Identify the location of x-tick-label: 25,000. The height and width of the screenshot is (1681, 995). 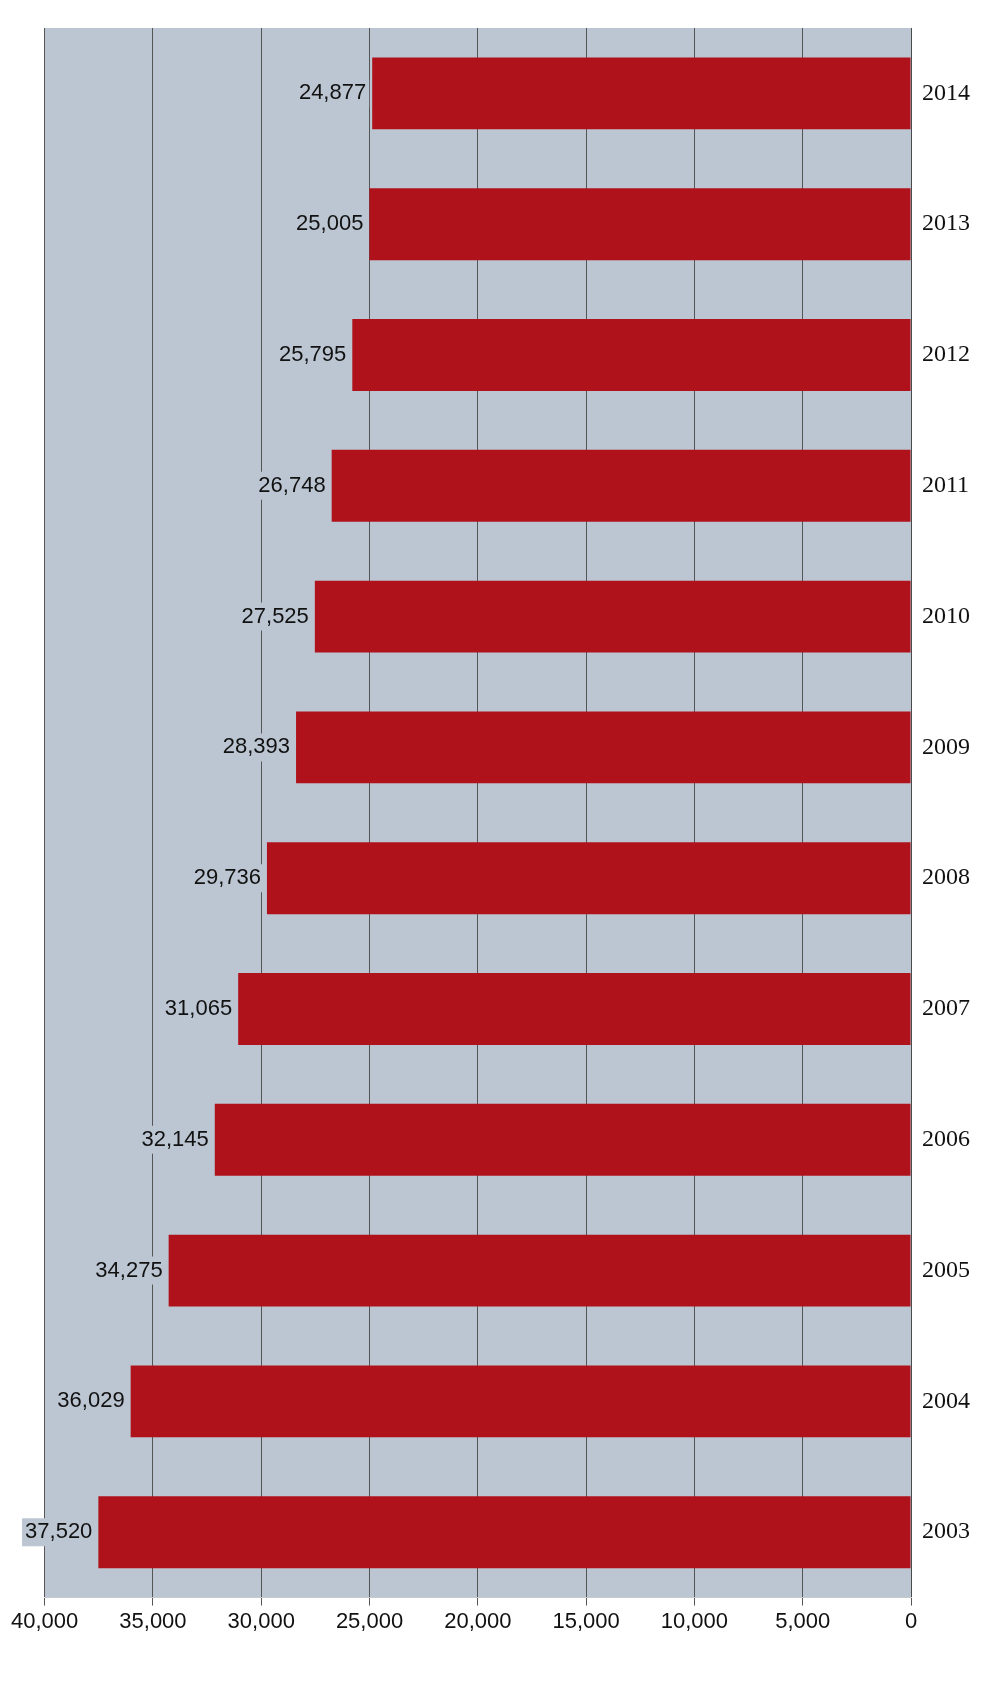
(369, 1620).